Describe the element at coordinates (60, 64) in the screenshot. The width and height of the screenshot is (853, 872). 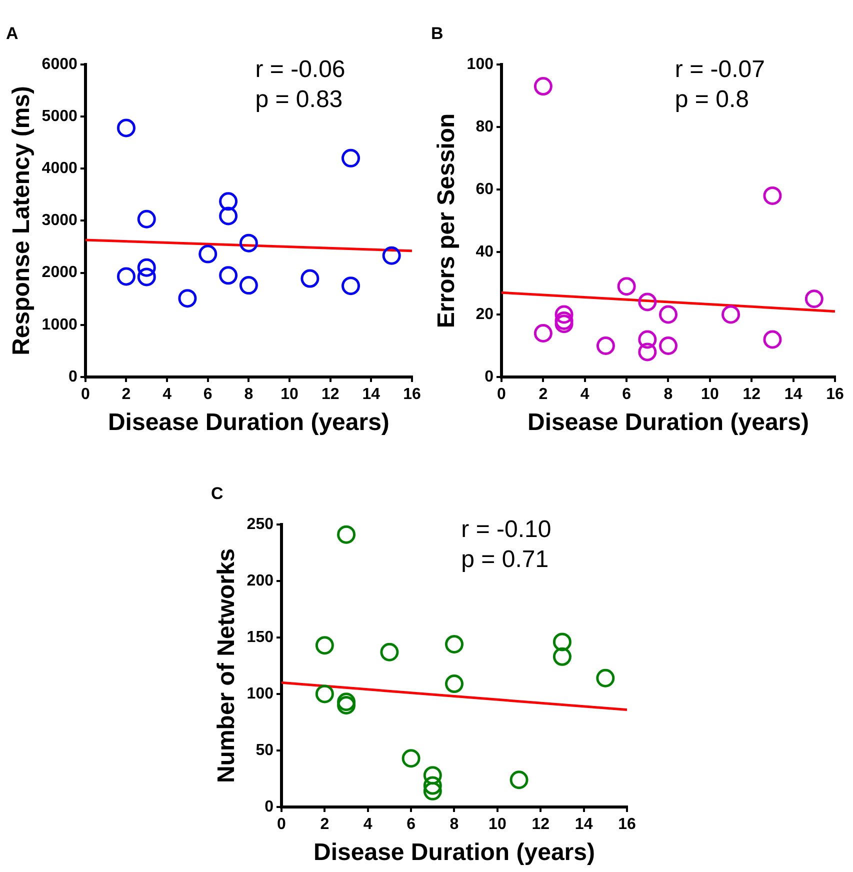
I see `y-tick-label: 6000` at that location.